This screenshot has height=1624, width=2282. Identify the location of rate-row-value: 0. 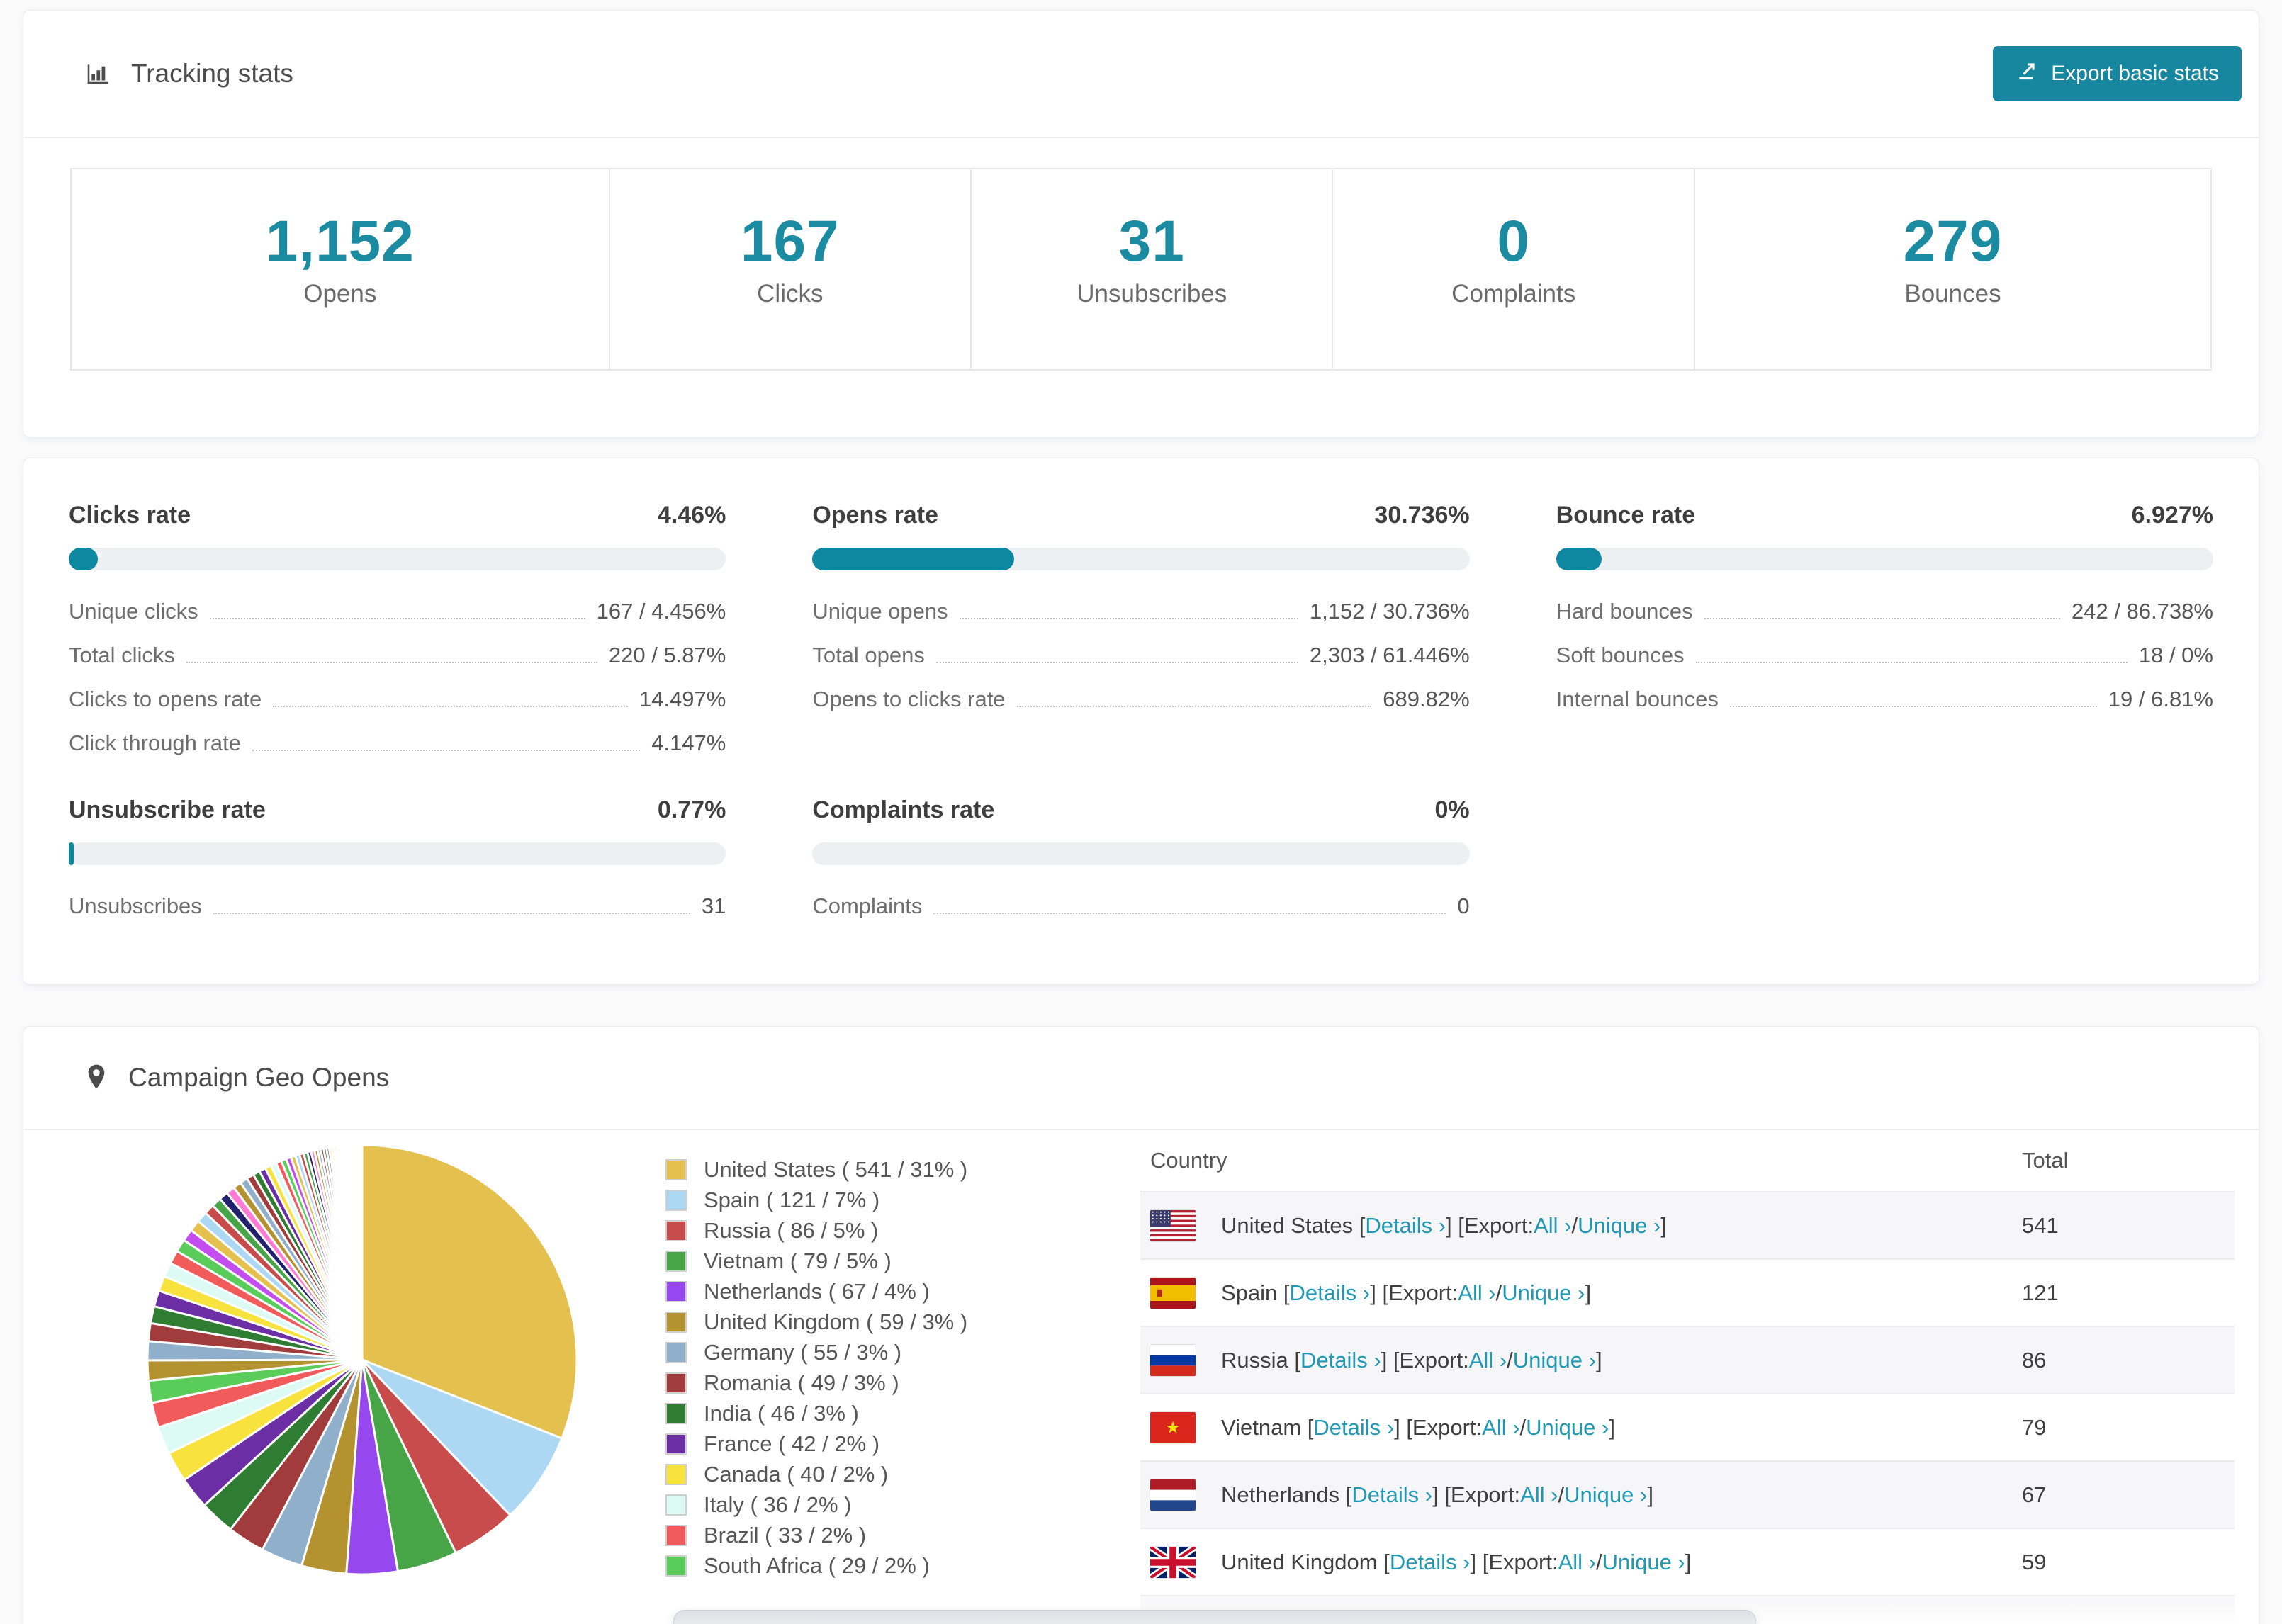
(1463, 906).